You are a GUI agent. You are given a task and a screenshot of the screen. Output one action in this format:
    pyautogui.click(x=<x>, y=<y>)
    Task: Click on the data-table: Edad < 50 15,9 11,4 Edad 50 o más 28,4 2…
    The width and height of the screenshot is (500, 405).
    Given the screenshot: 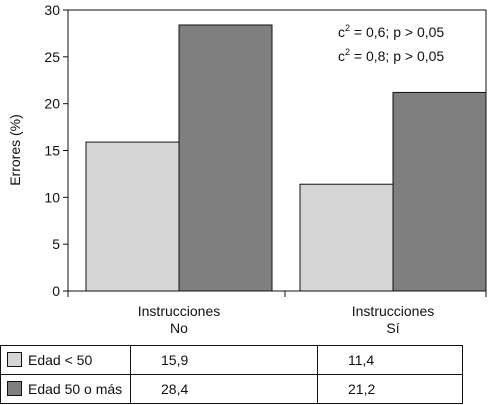 What is the action you would take?
    pyautogui.click(x=231, y=374)
    